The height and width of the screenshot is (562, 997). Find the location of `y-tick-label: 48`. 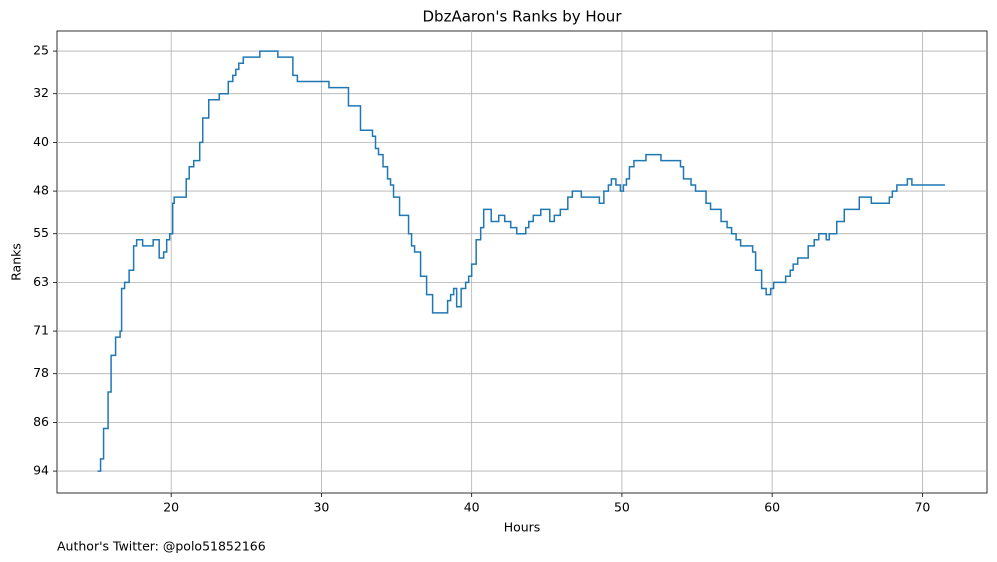

y-tick-label: 48 is located at coordinates (41, 190).